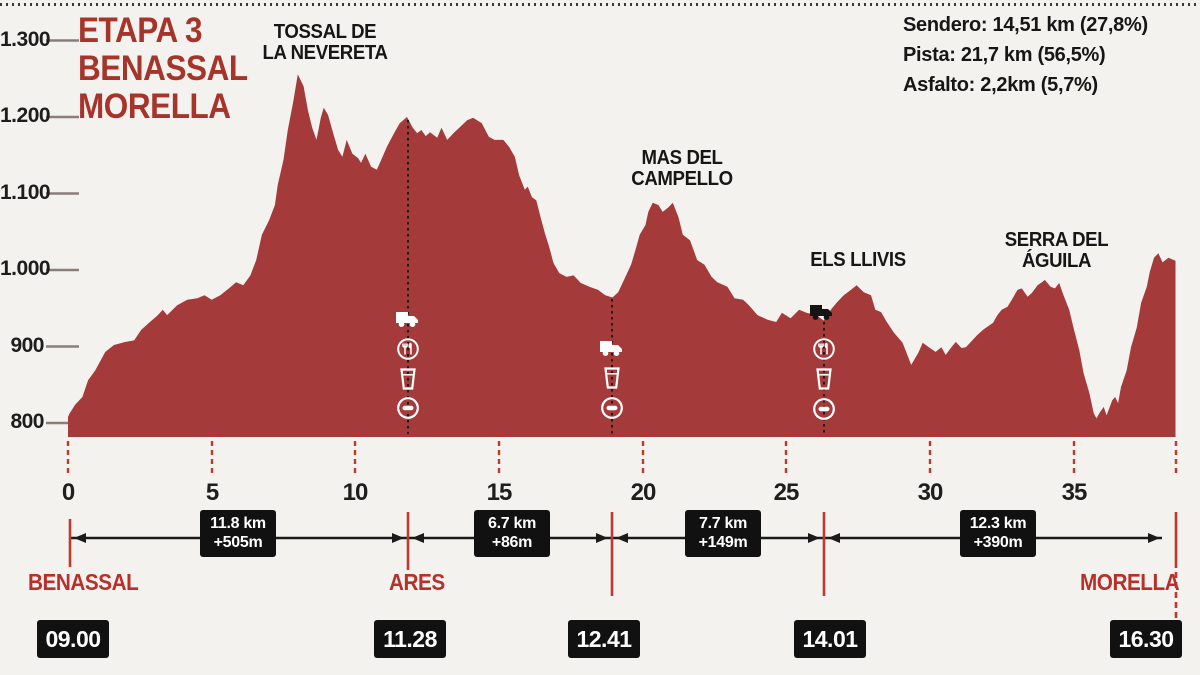 This screenshot has height=675, width=1200. I want to click on place-morella: MORELLA, so click(1130, 582).